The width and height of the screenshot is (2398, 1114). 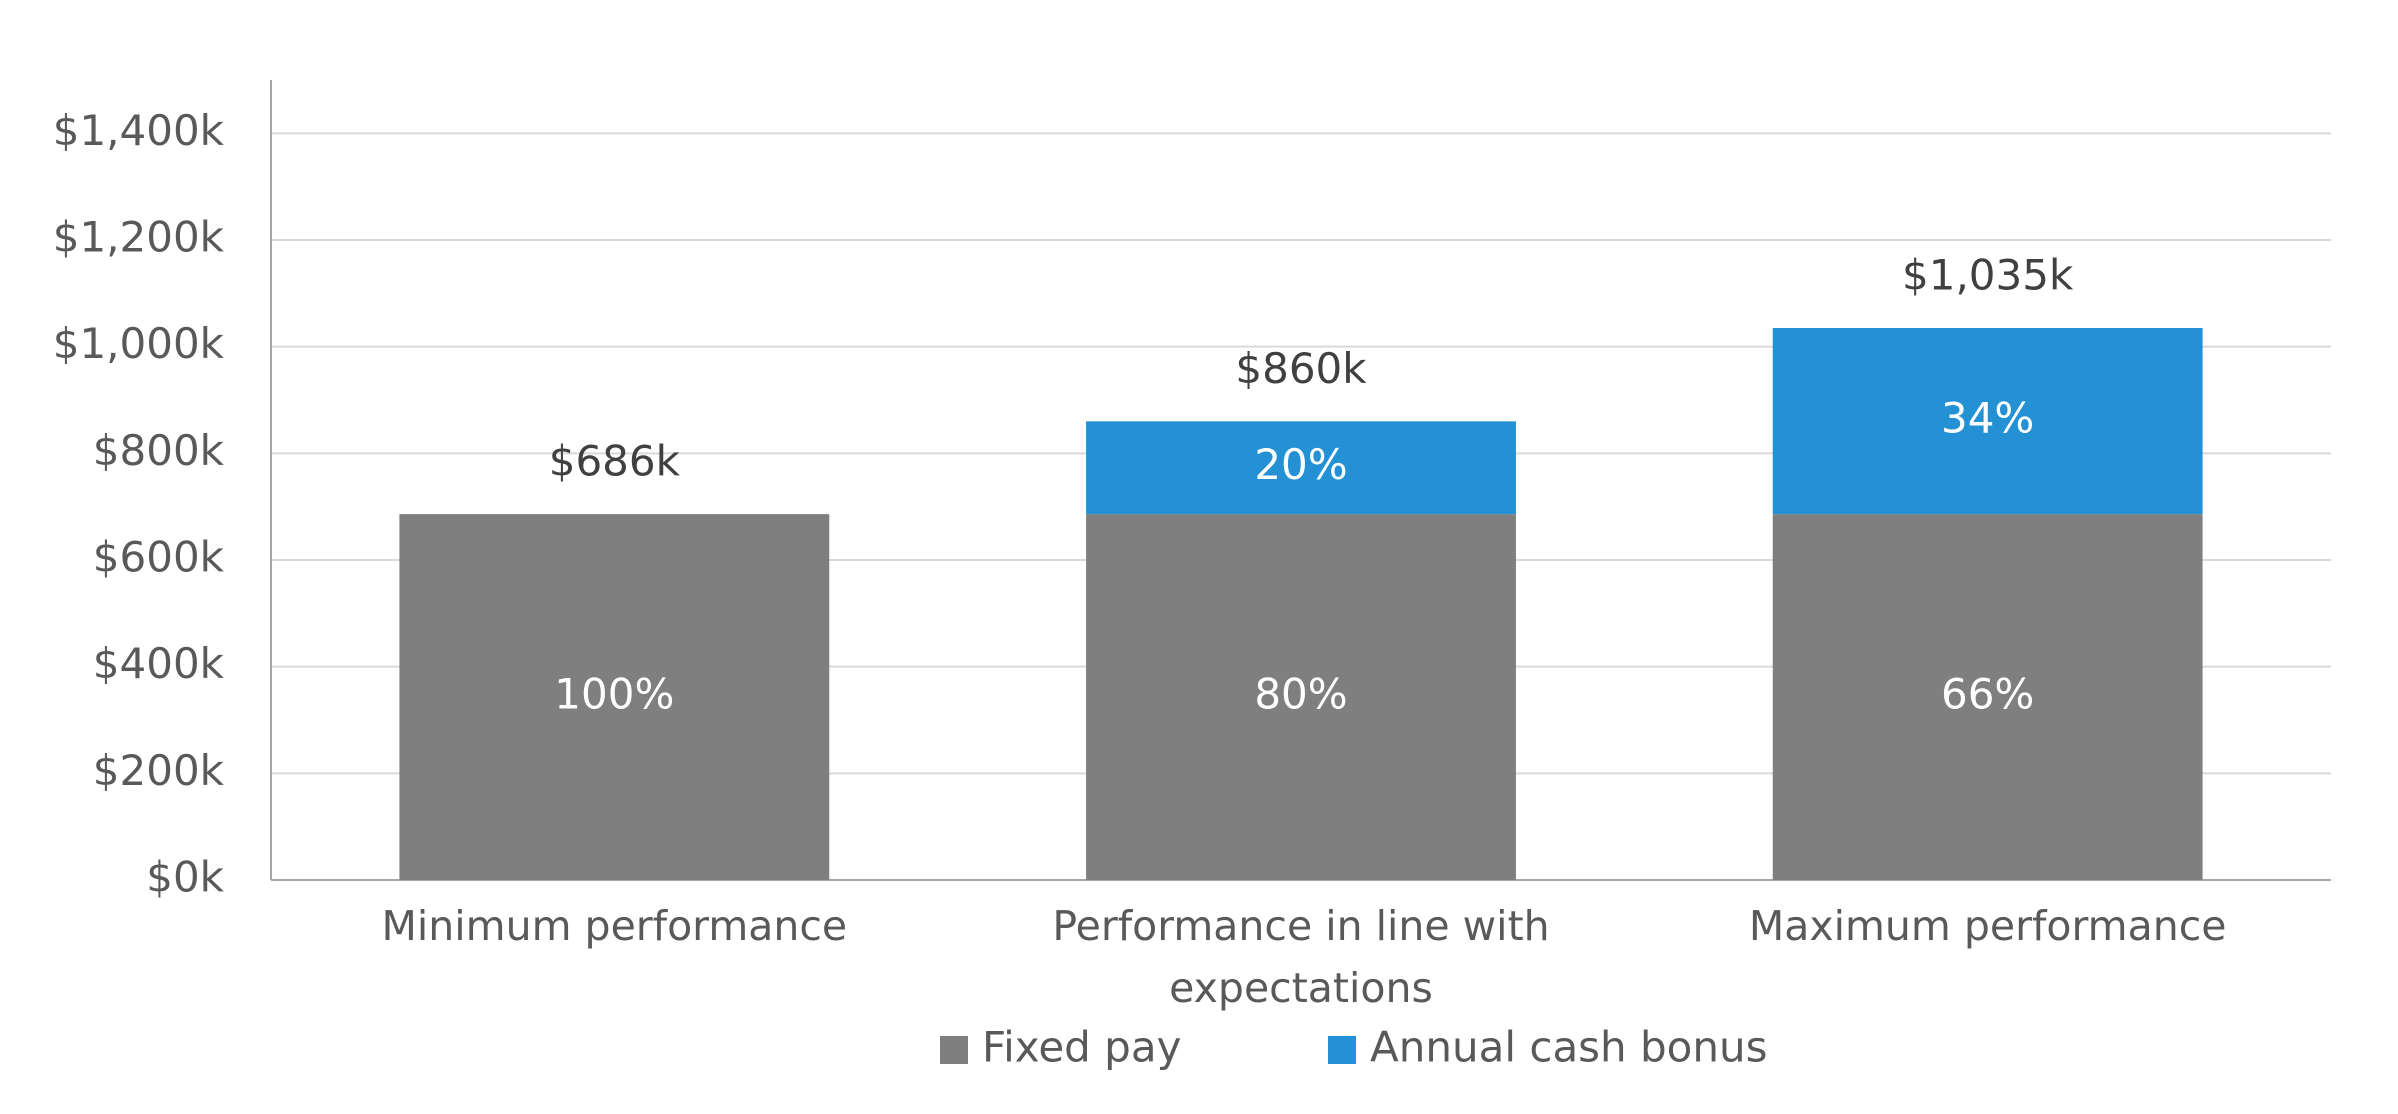 I want to click on share-label: 66%, so click(x=1987, y=694).